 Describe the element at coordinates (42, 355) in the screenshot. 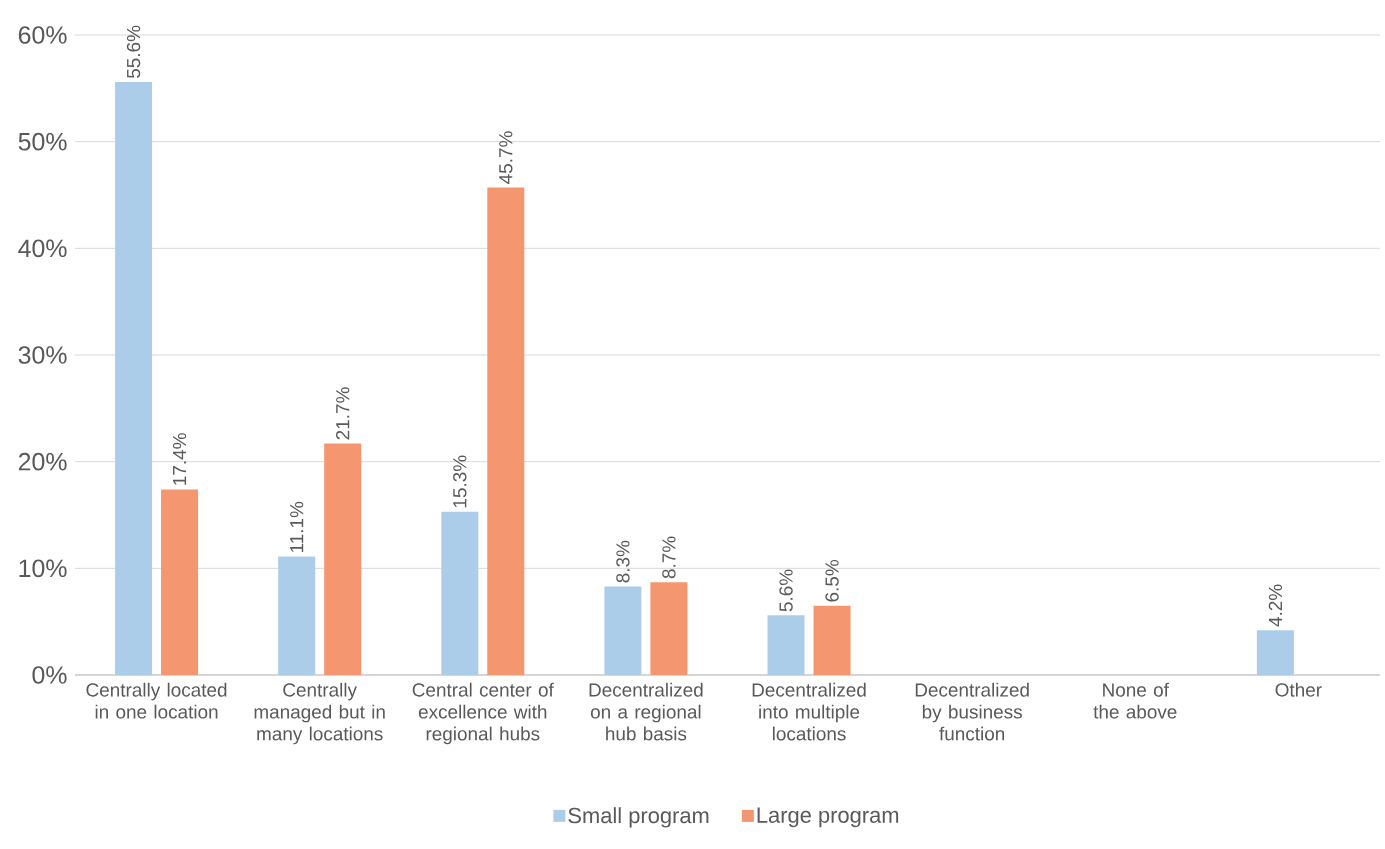

I see `y-tick-label: 30%` at that location.